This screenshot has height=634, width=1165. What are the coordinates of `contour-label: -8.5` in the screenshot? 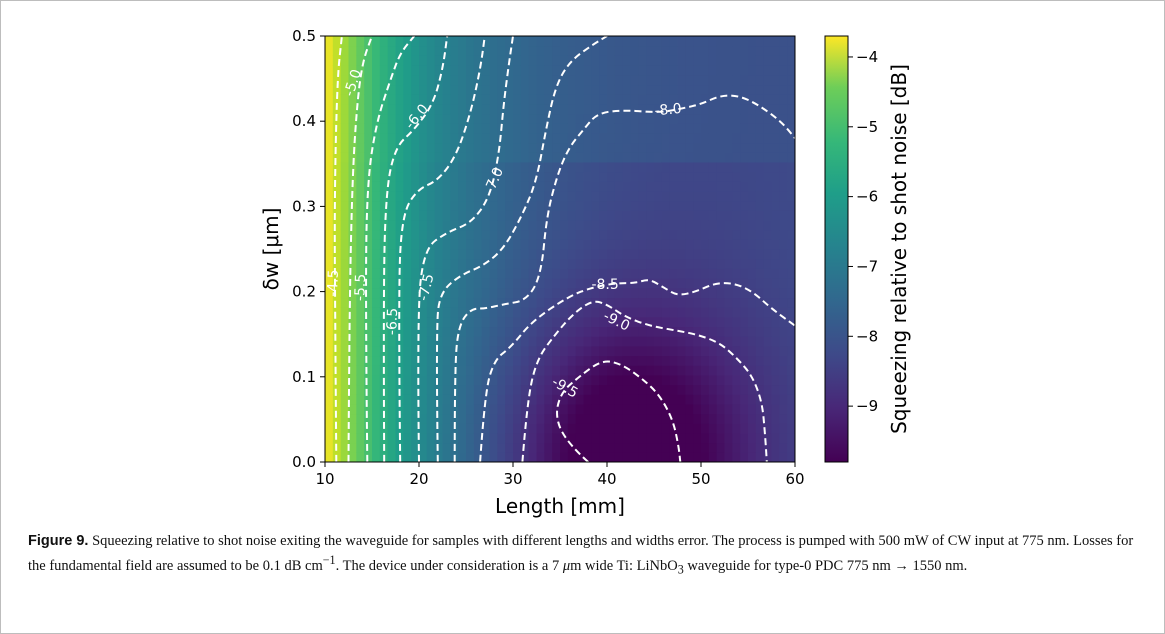 It's located at (604, 285).